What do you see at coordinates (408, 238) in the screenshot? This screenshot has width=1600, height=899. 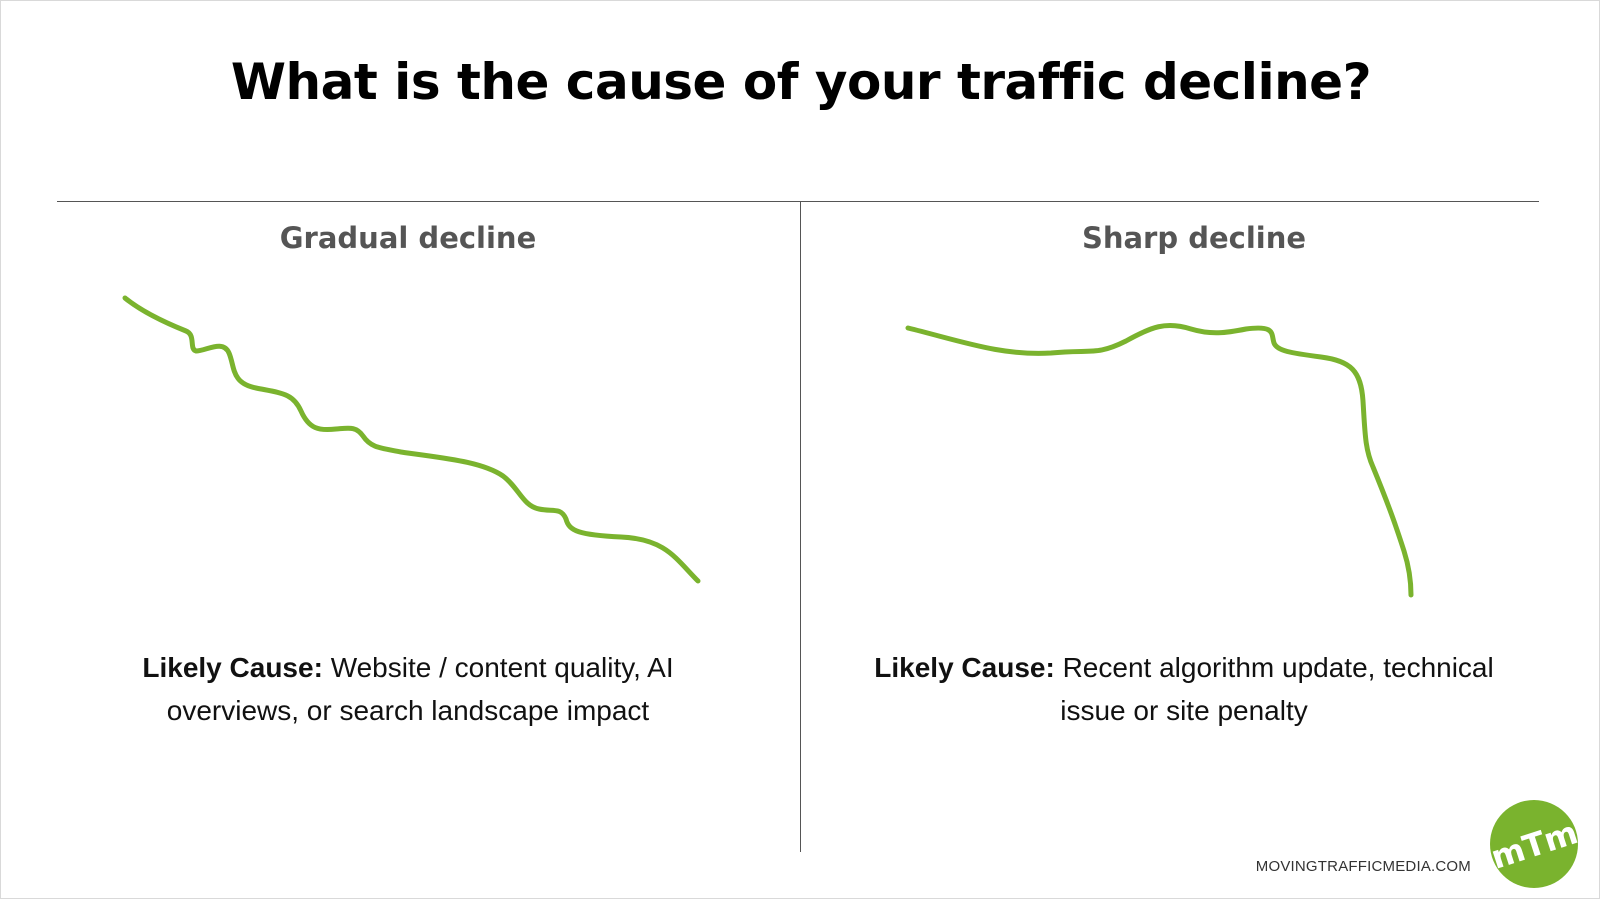 I see `gradual-decline-heading: Gradual decline` at bounding box center [408, 238].